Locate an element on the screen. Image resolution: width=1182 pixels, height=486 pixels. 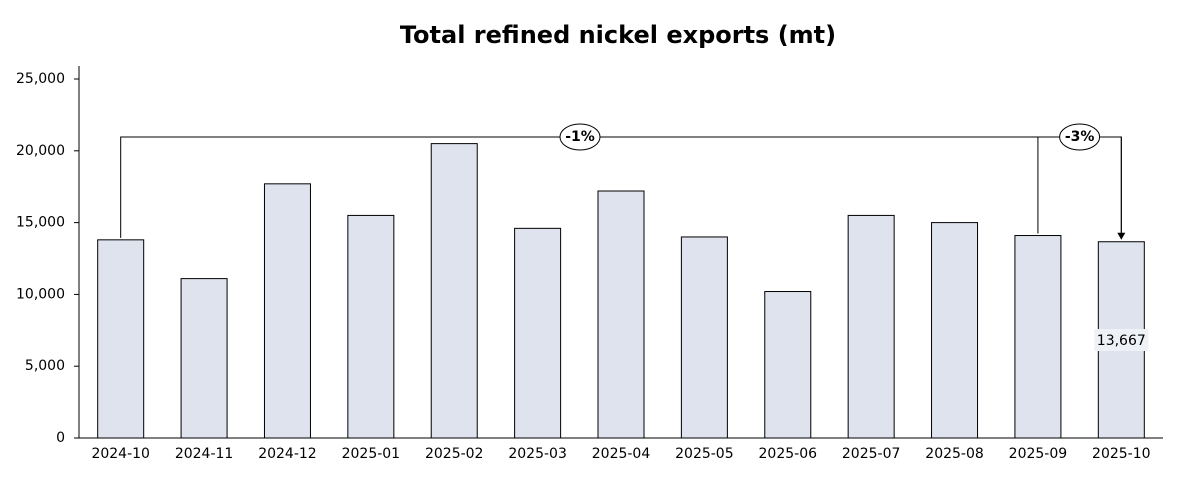
x-tick-label: 2025-05 is located at coordinates (704, 454).